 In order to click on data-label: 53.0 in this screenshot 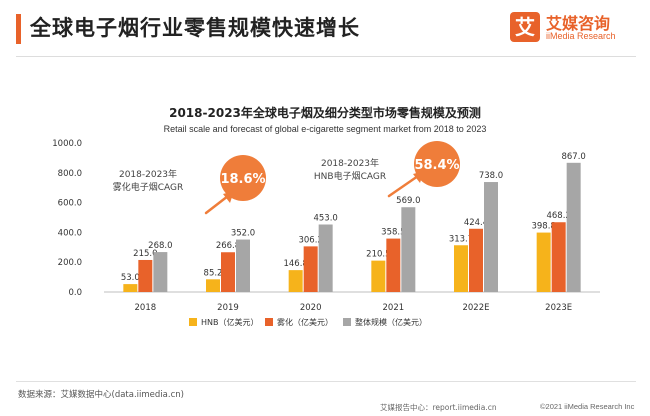, I will do `click(130, 278)`.